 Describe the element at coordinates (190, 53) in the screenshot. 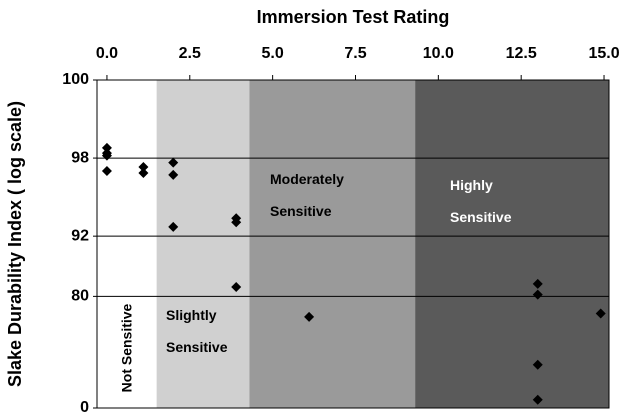

I see `x-tick-label: 2.5` at that location.